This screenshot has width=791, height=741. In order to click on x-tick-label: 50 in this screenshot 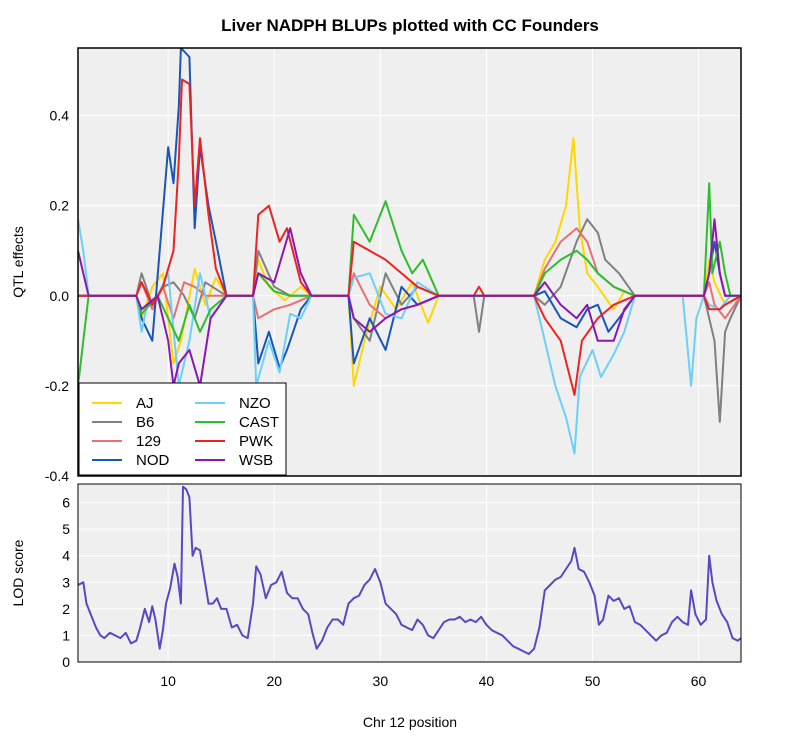, I will do `click(593, 681)`.